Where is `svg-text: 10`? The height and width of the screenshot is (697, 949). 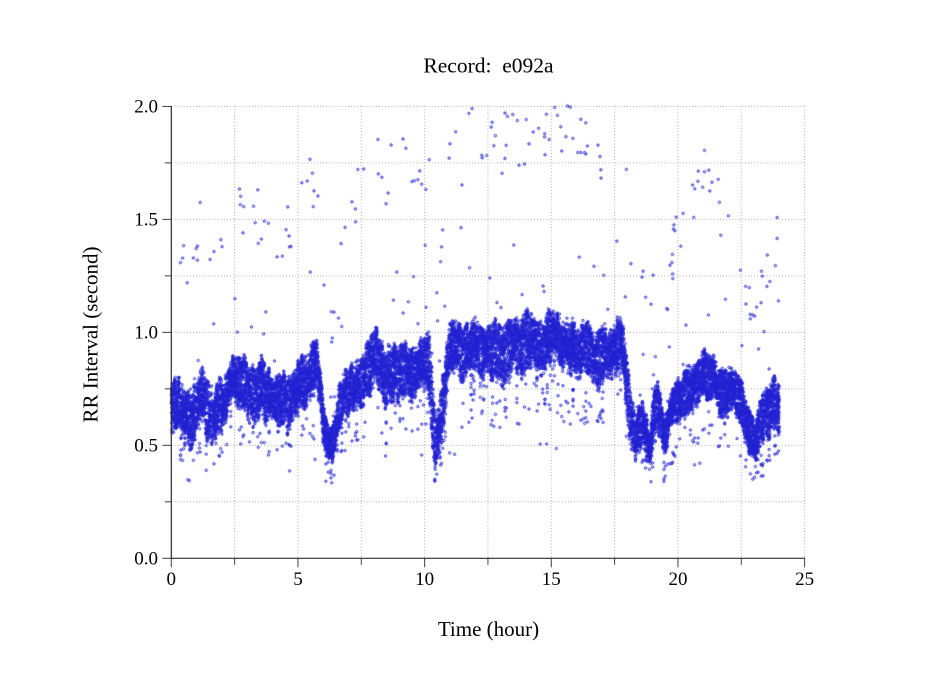 svg-text: 10 is located at coordinates (424, 579).